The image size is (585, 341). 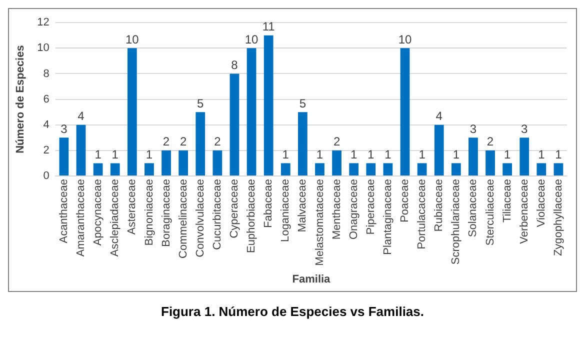 What do you see at coordinates (46, 176) in the screenshot?
I see `y-tick-label: 0` at bounding box center [46, 176].